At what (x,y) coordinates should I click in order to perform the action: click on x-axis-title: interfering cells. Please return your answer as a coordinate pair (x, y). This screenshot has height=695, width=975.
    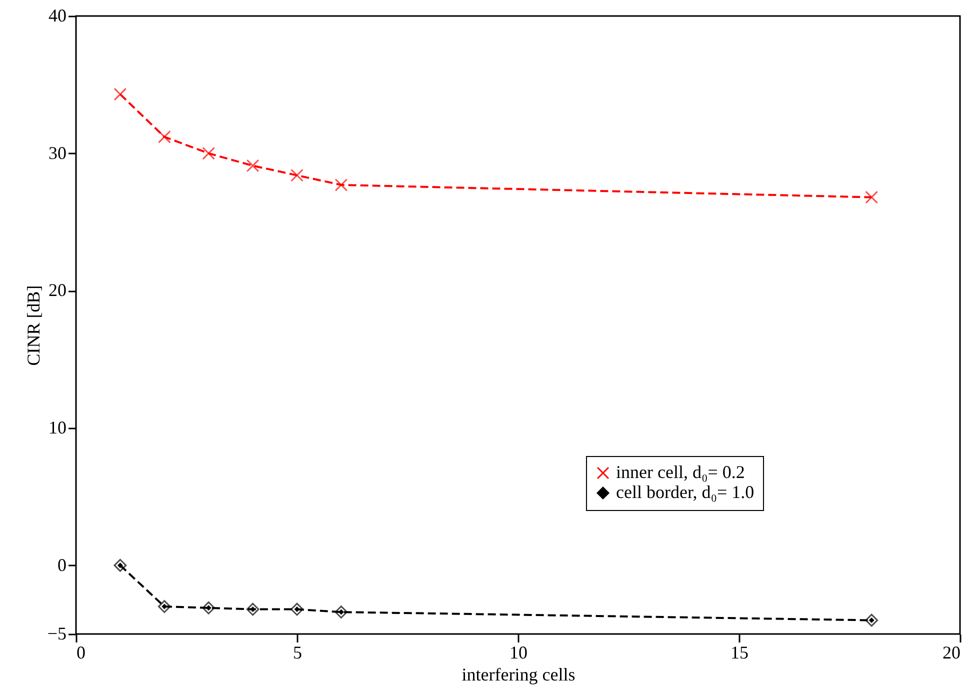
    Looking at the image, I should click on (519, 674).